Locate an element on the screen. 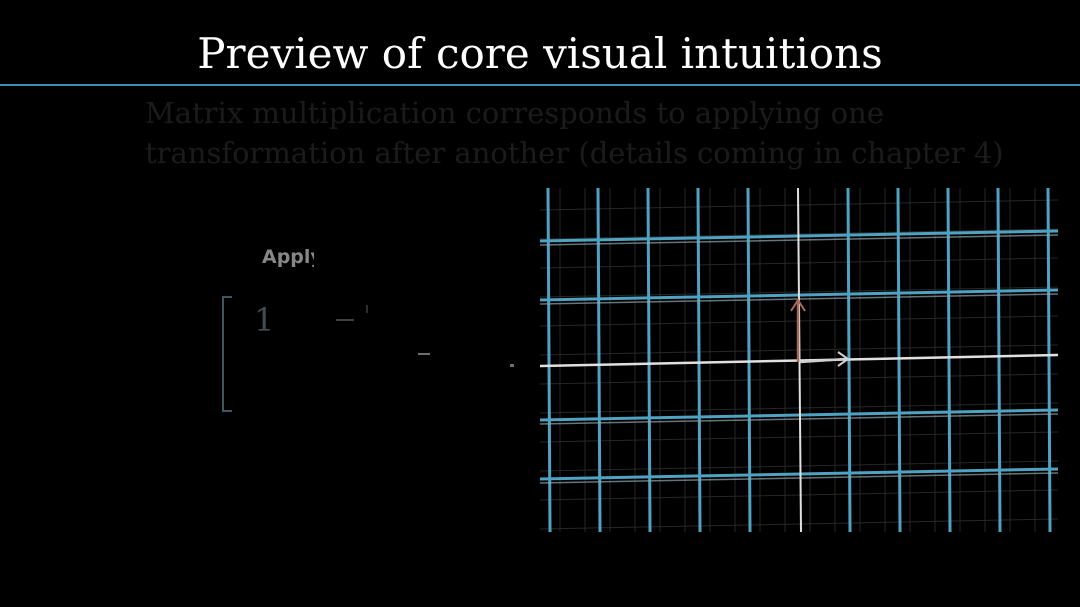 The height and width of the screenshot is (607, 1080). matrix-left-bracket is located at coordinates (227, 354).